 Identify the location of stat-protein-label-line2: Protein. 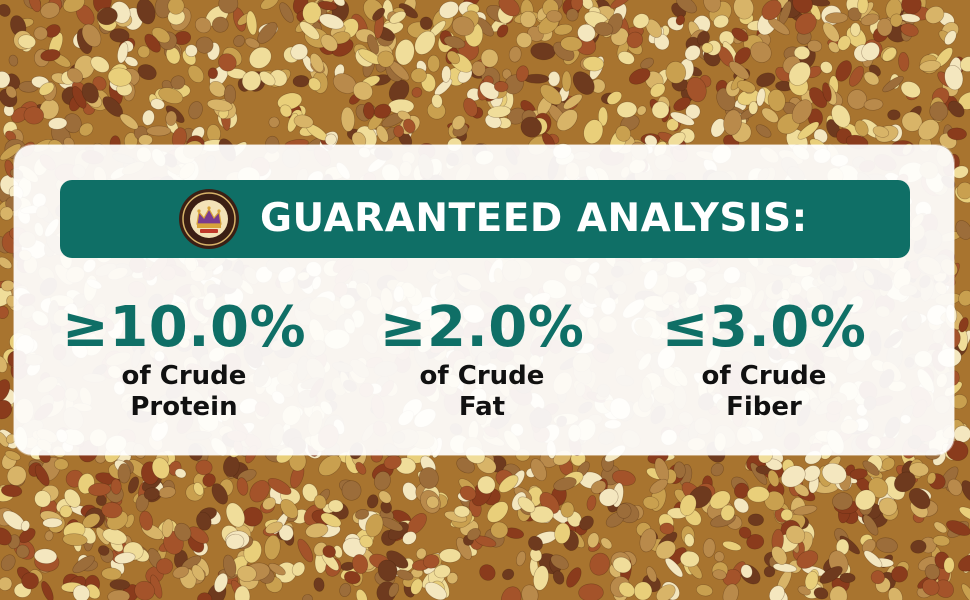
(184, 407).